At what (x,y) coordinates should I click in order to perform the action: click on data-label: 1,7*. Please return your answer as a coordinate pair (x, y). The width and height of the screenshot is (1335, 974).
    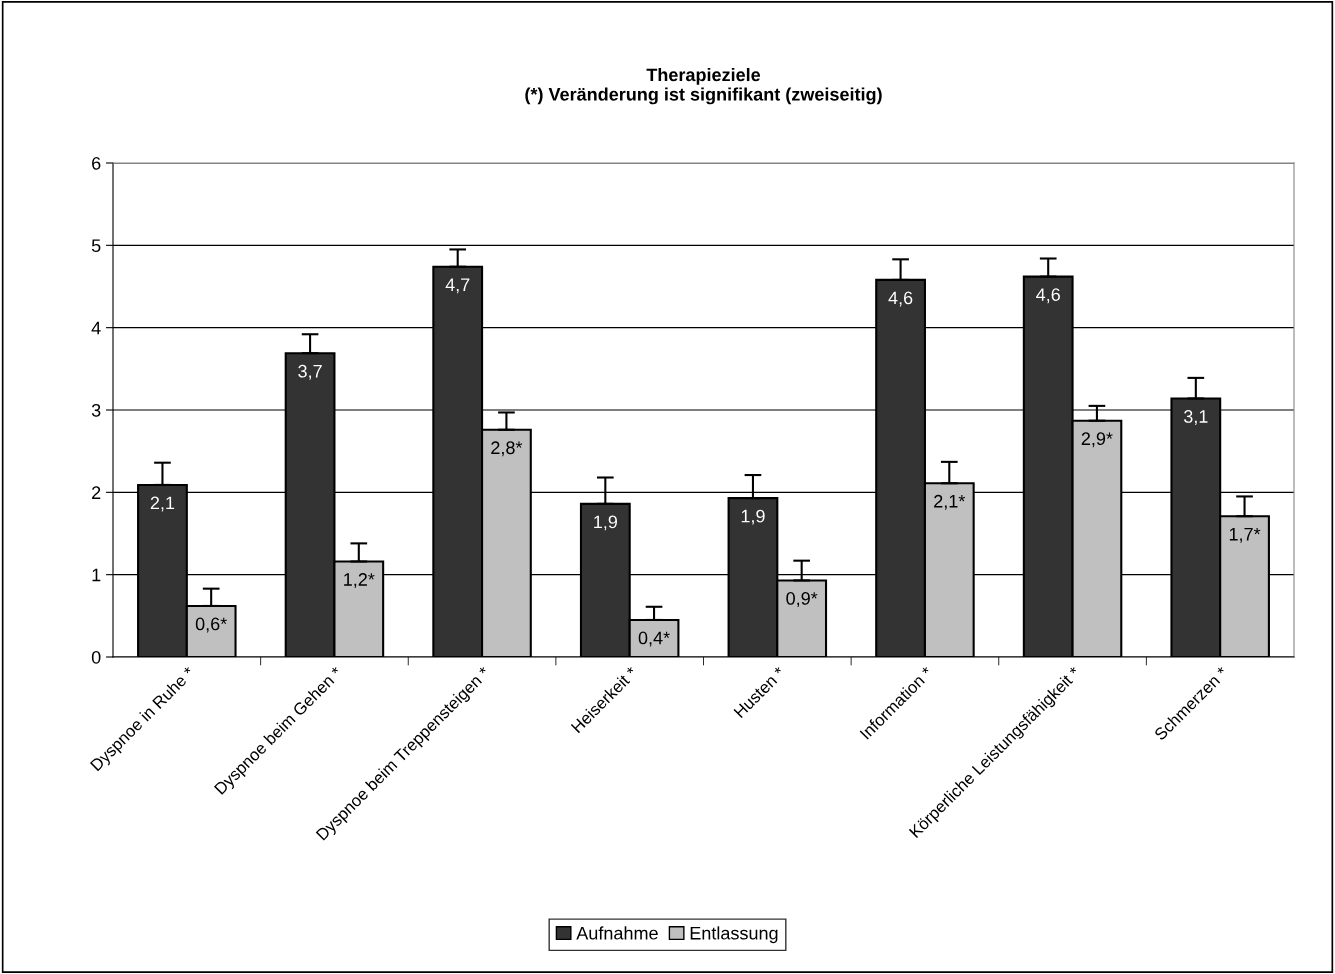
    Looking at the image, I should click on (1245, 535).